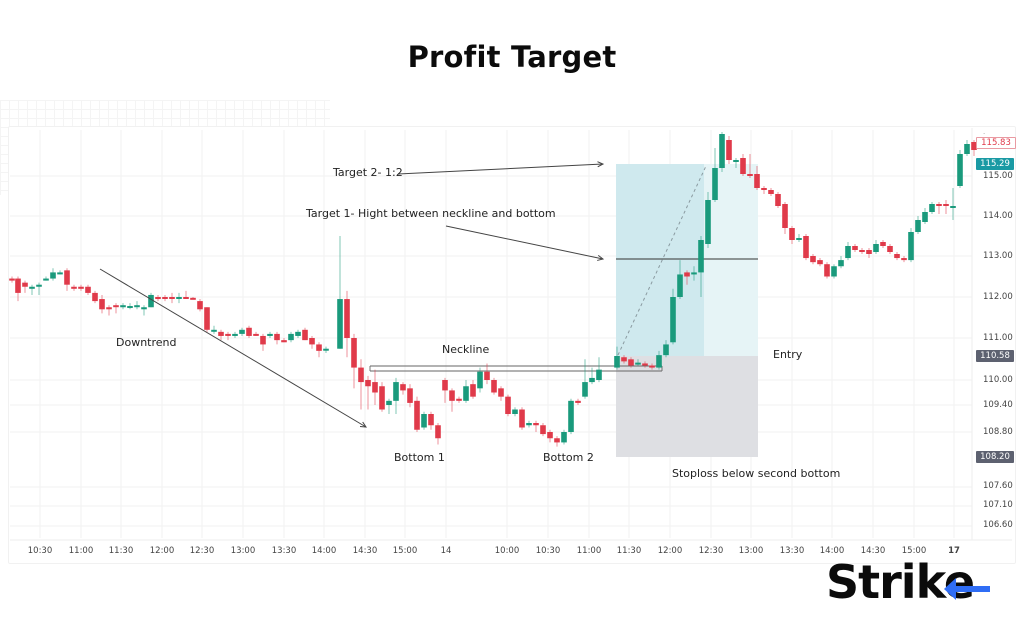 This screenshot has height=640, width=1024. I want to click on time-label: 14, so click(446, 551).